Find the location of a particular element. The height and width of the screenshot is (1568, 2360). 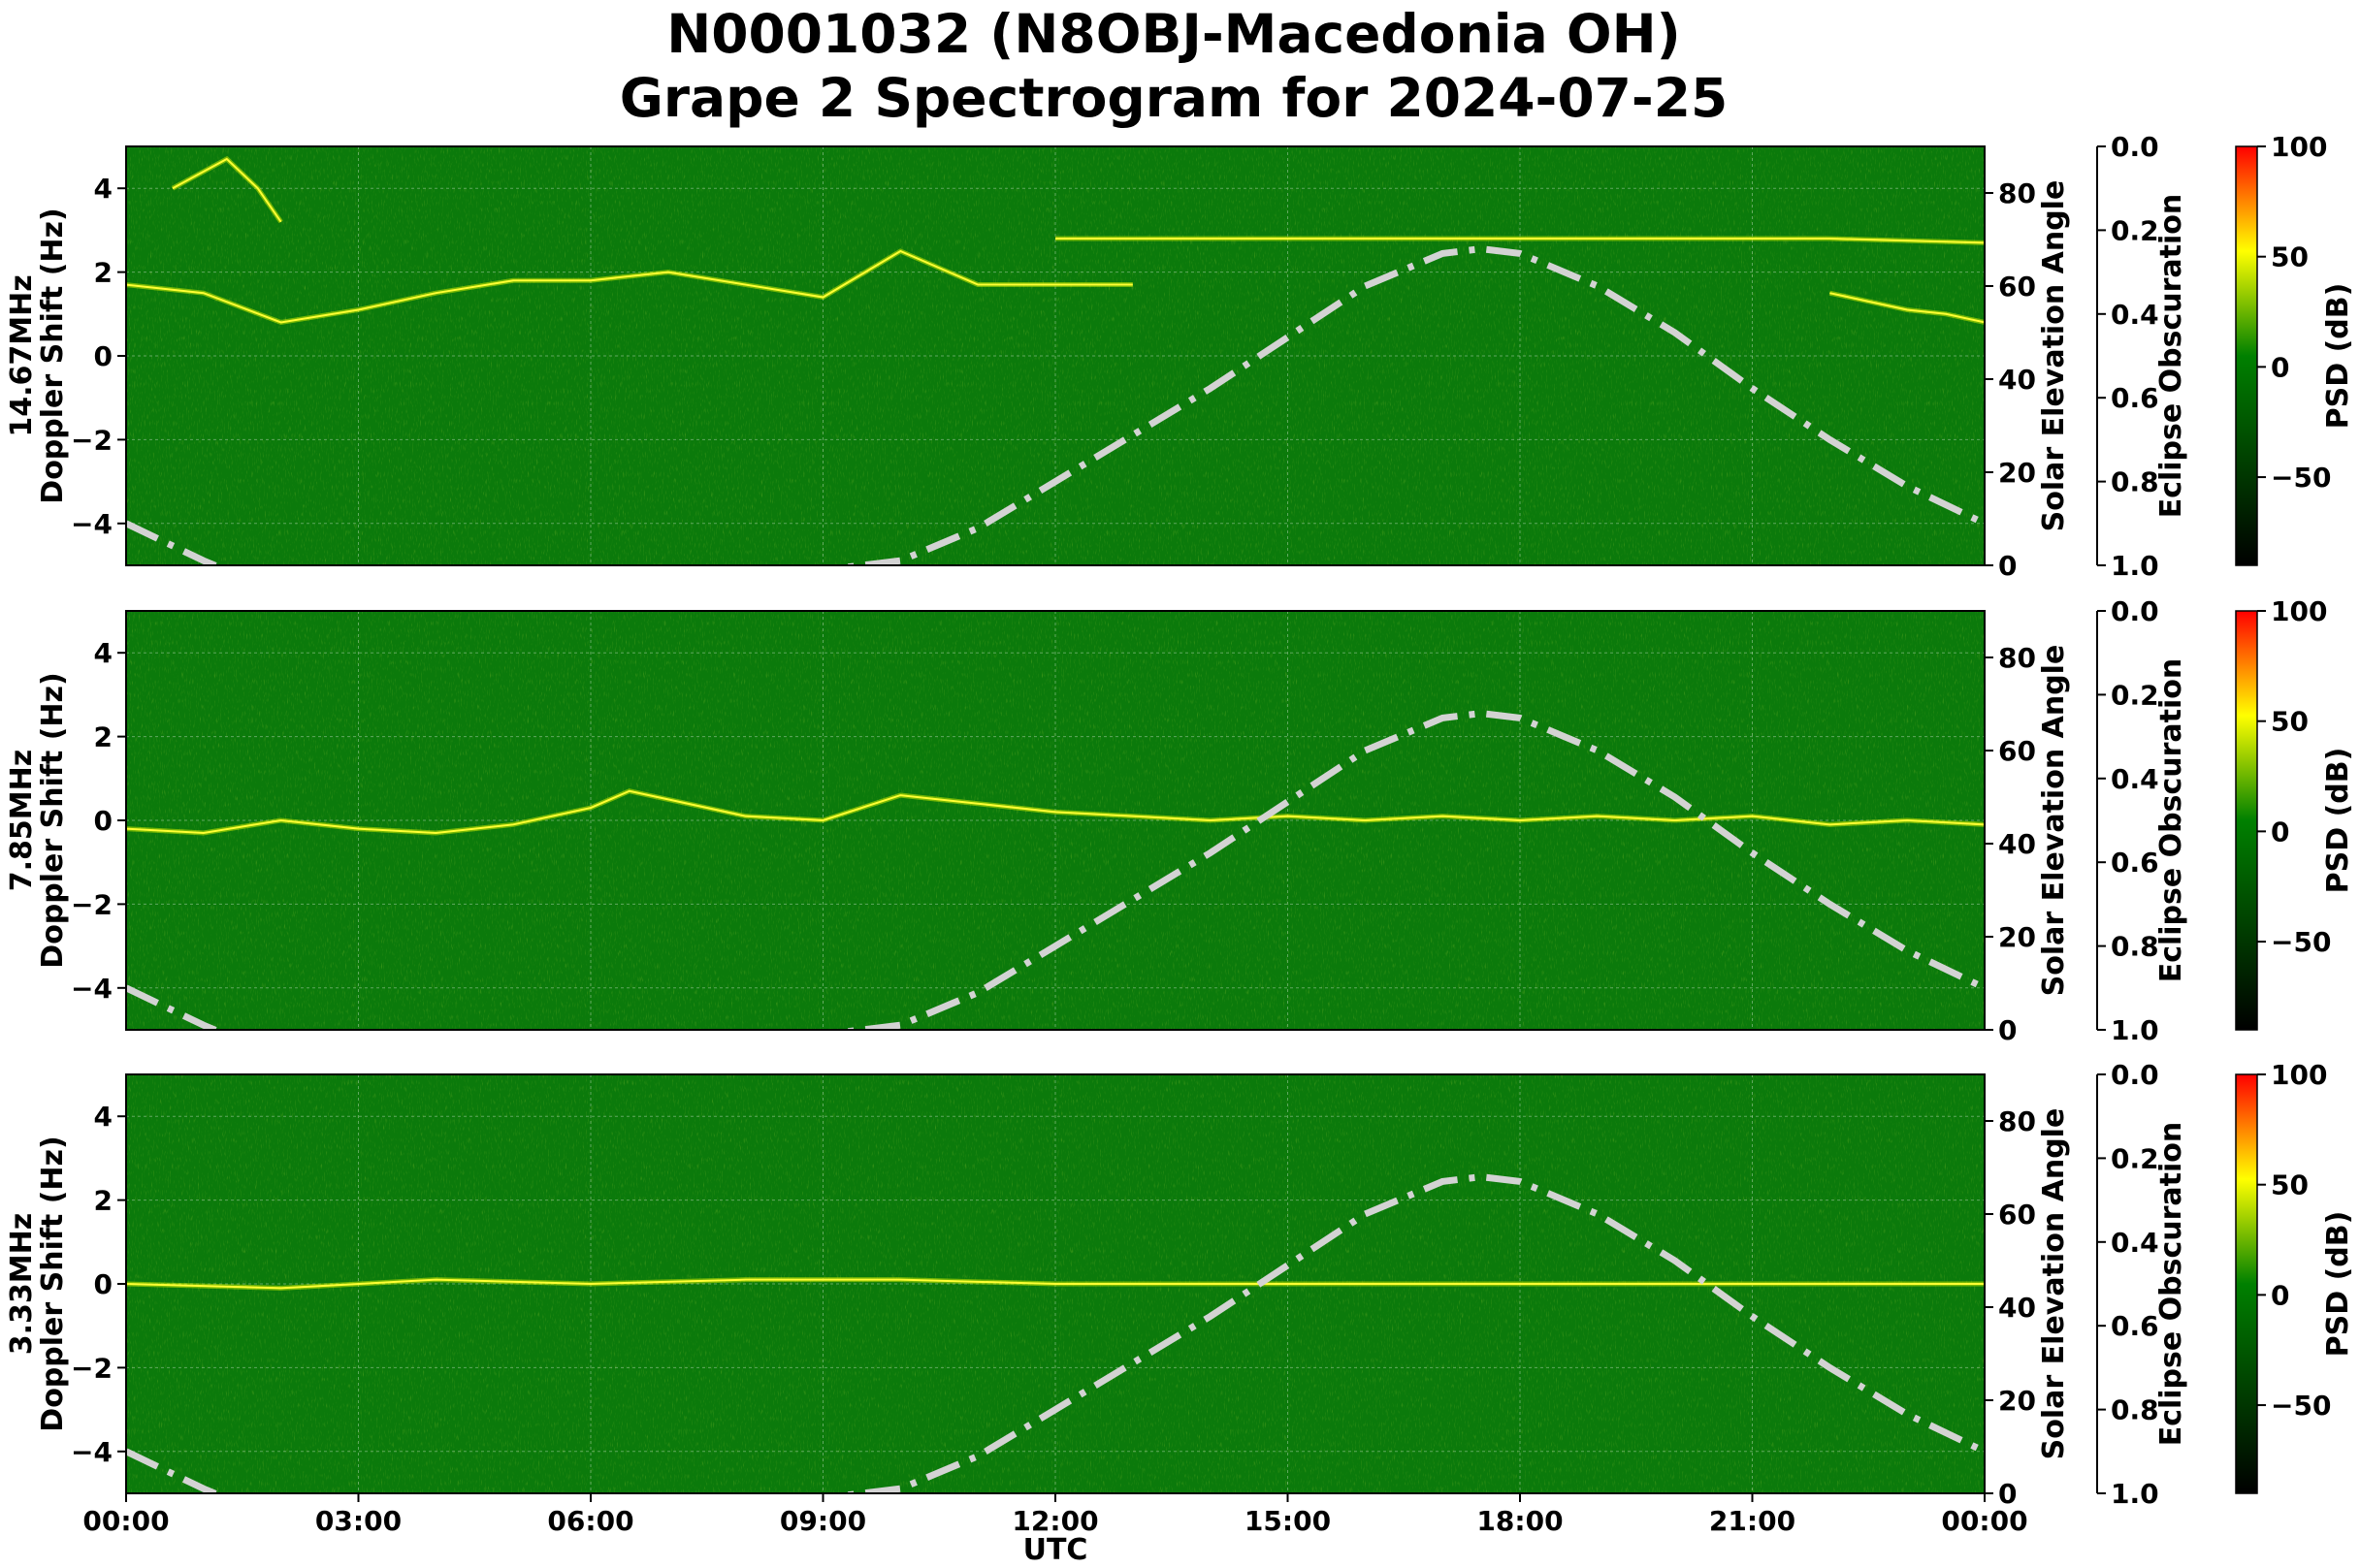

x-axis-label: UTC is located at coordinates (1055, 1548).